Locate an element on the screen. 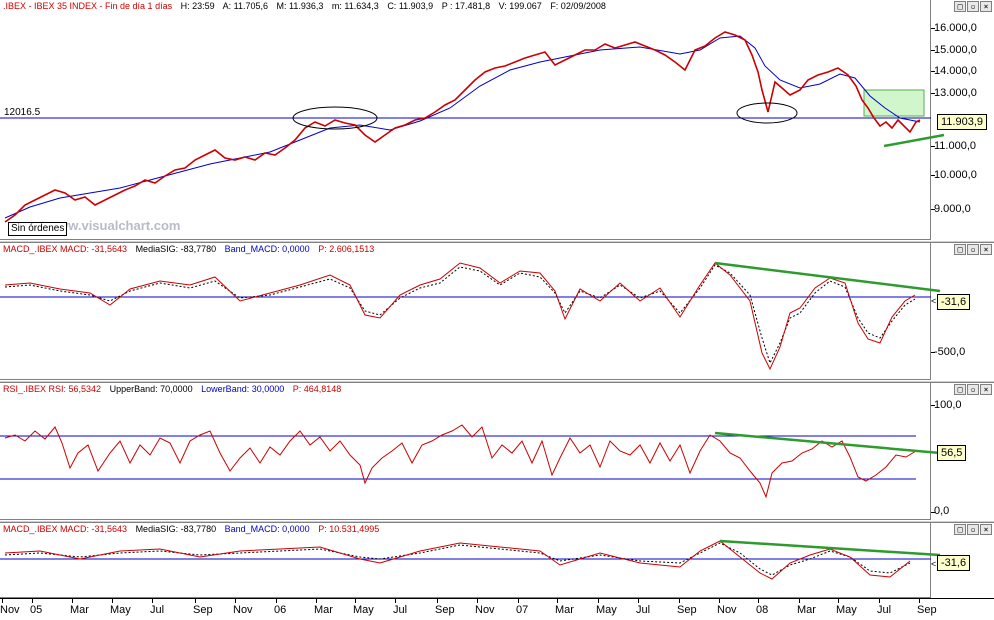  rsi-pane-buttons: □ ▫ × is located at coordinates (973, 389).